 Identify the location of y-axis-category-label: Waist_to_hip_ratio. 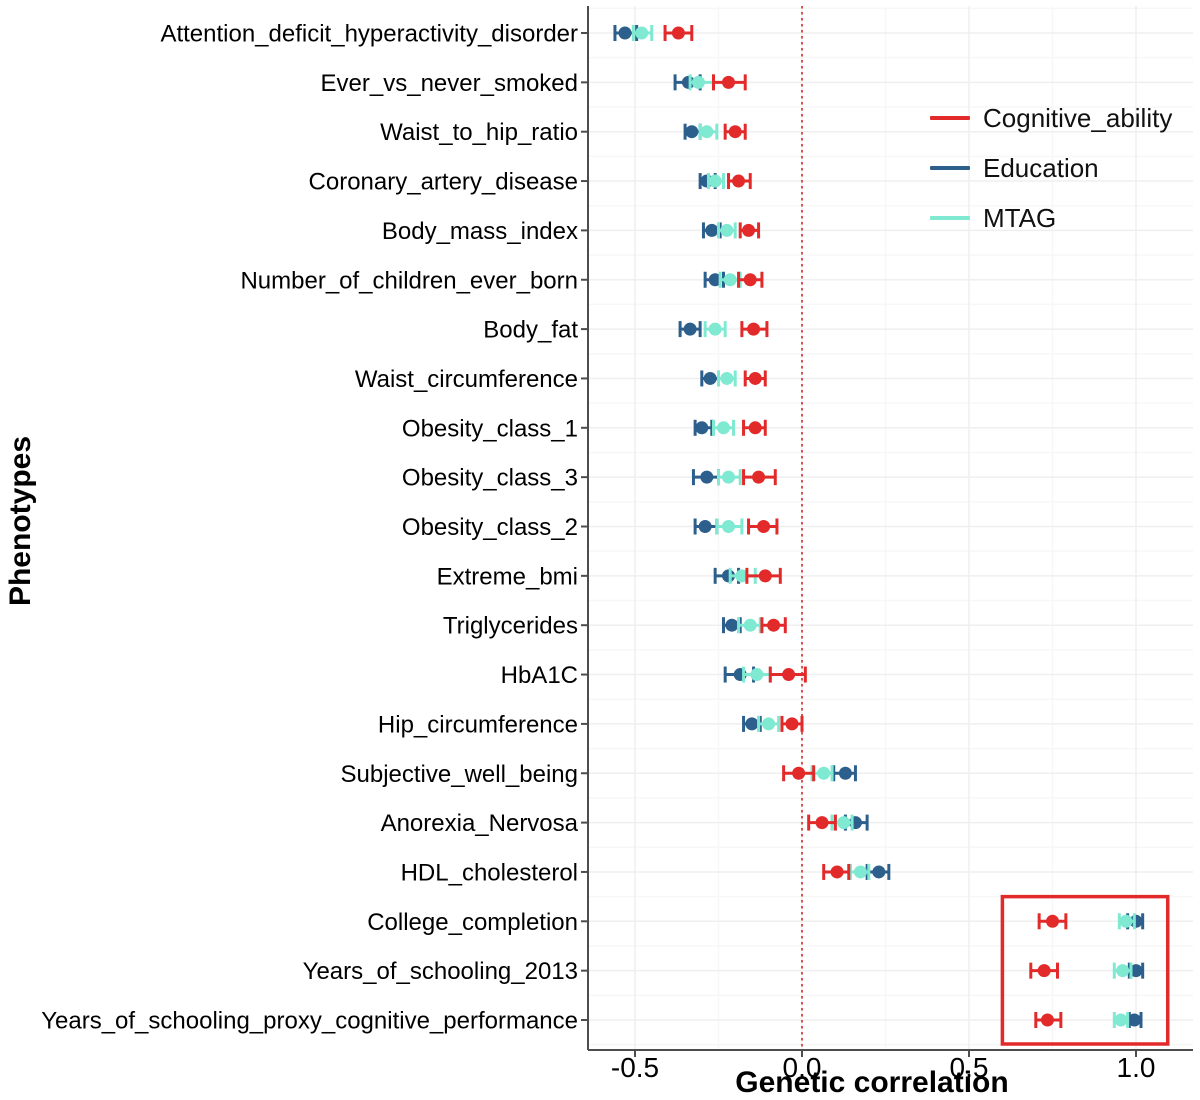
(479, 132).